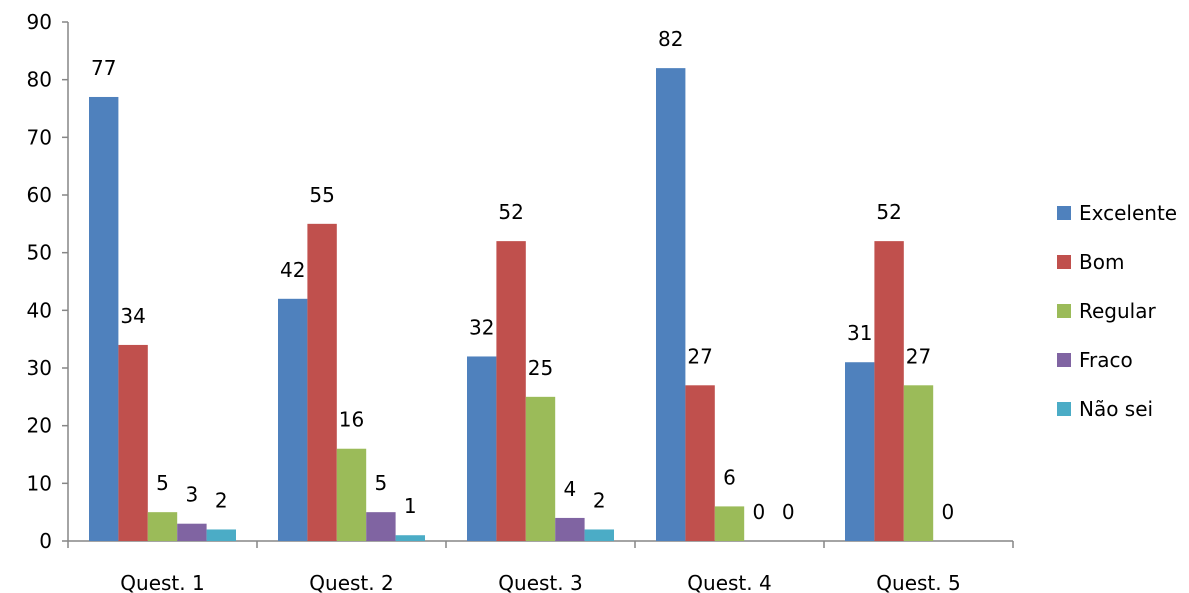  What do you see at coordinates (1116, 409) in the screenshot?
I see `legend-label-nao-sei: Não sei` at bounding box center [1116, 409].